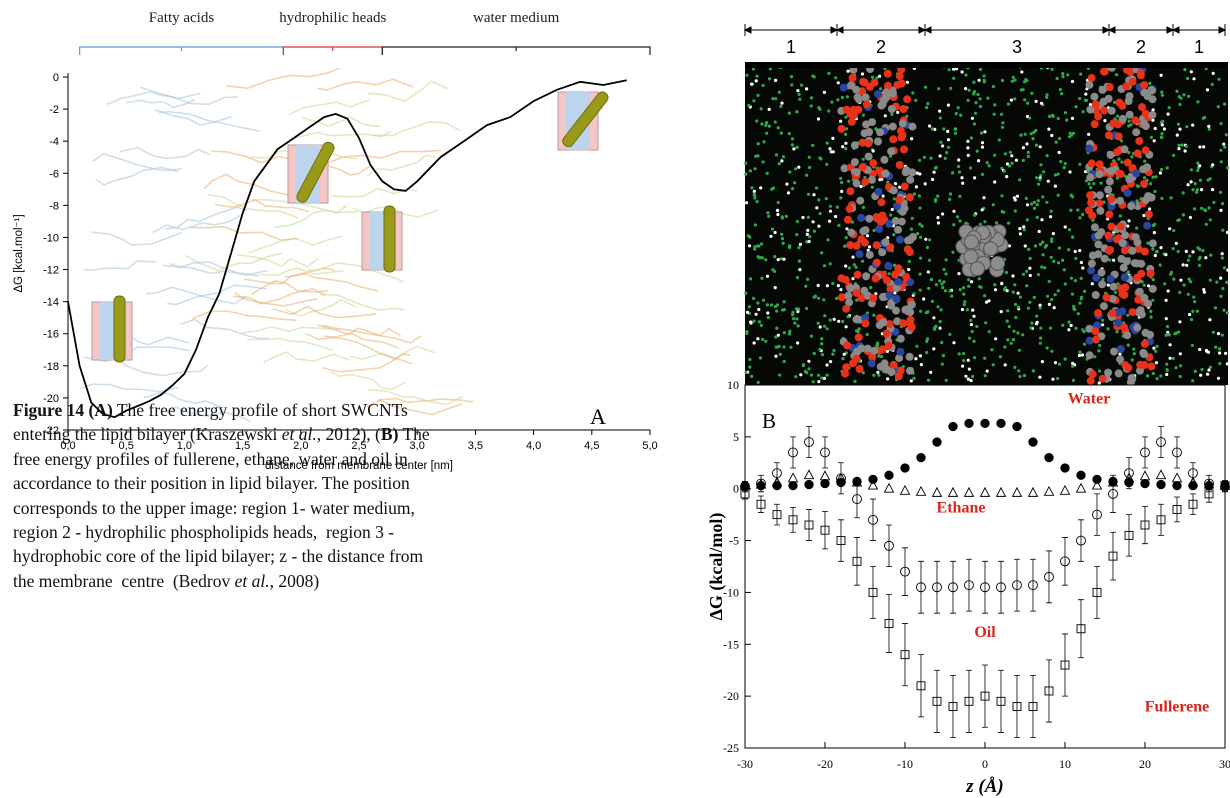  I want to click on nanotube-icon, so click(119, 329).